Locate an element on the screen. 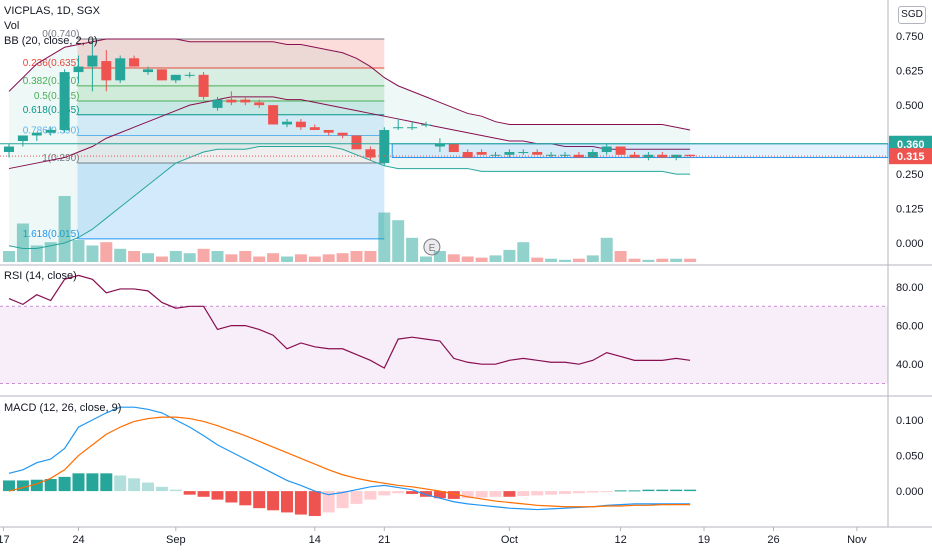 The height and width of the screenshot is (555, 932). currency-label: SGD is located at coordinates (912, 14).